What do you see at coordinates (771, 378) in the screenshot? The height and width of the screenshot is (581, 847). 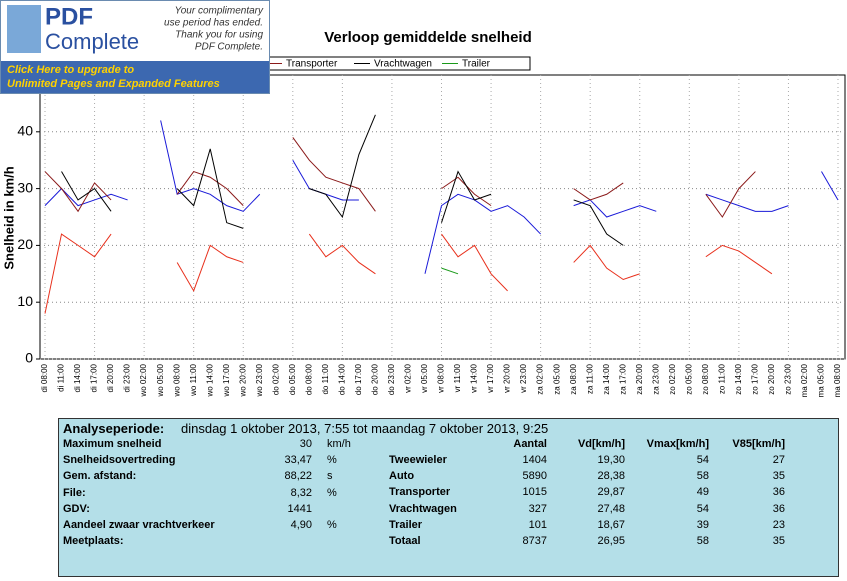 I see `x-tick-label: zo 20:00` at bounding box center [771, 378].